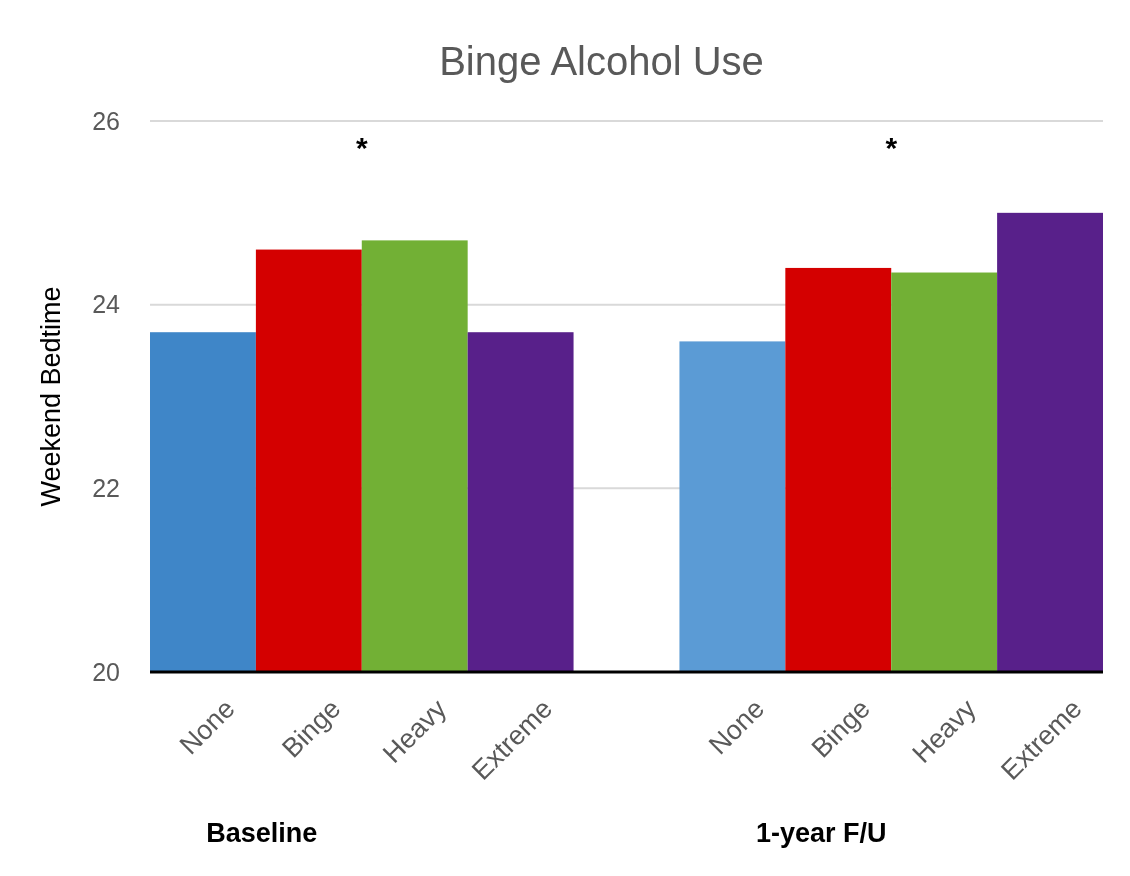 The height and width of the screenshot is (876, 1130). I want to click on text: 1-year F/U, so click(821, 833).